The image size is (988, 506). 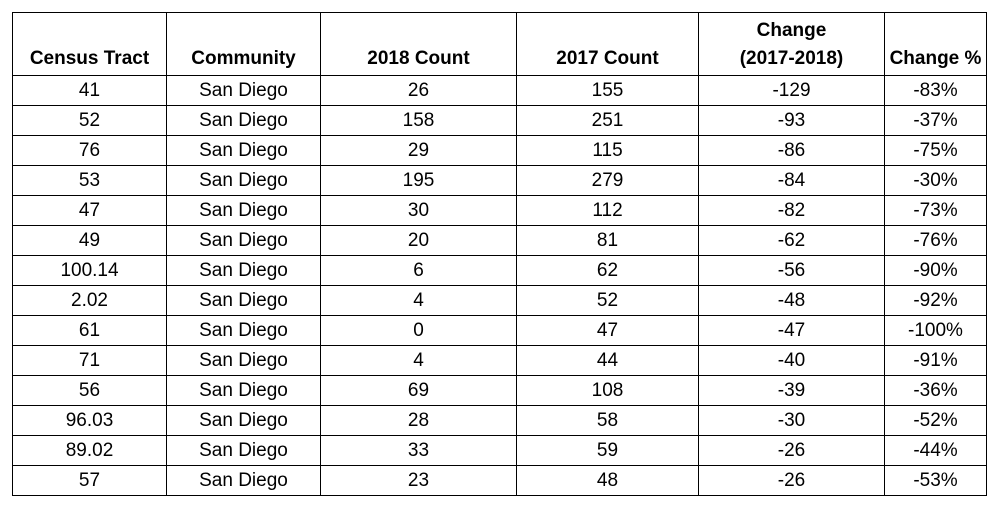 I want to click on table-row: 52 San Diego 158 251 -93 -37%, so click(x=499, y=120).